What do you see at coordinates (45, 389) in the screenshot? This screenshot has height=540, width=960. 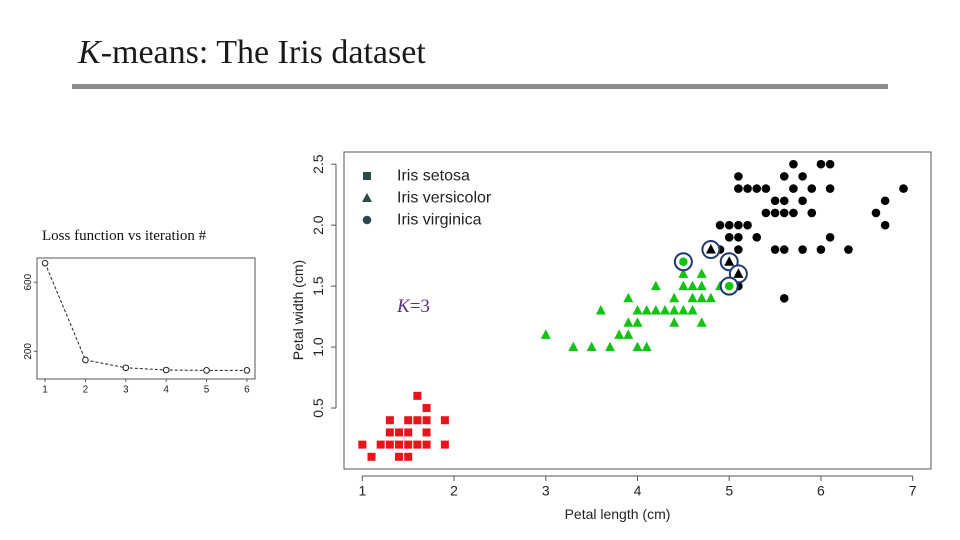 I see `loss-x-tick-label: 1` at bounding box center [45, 389].